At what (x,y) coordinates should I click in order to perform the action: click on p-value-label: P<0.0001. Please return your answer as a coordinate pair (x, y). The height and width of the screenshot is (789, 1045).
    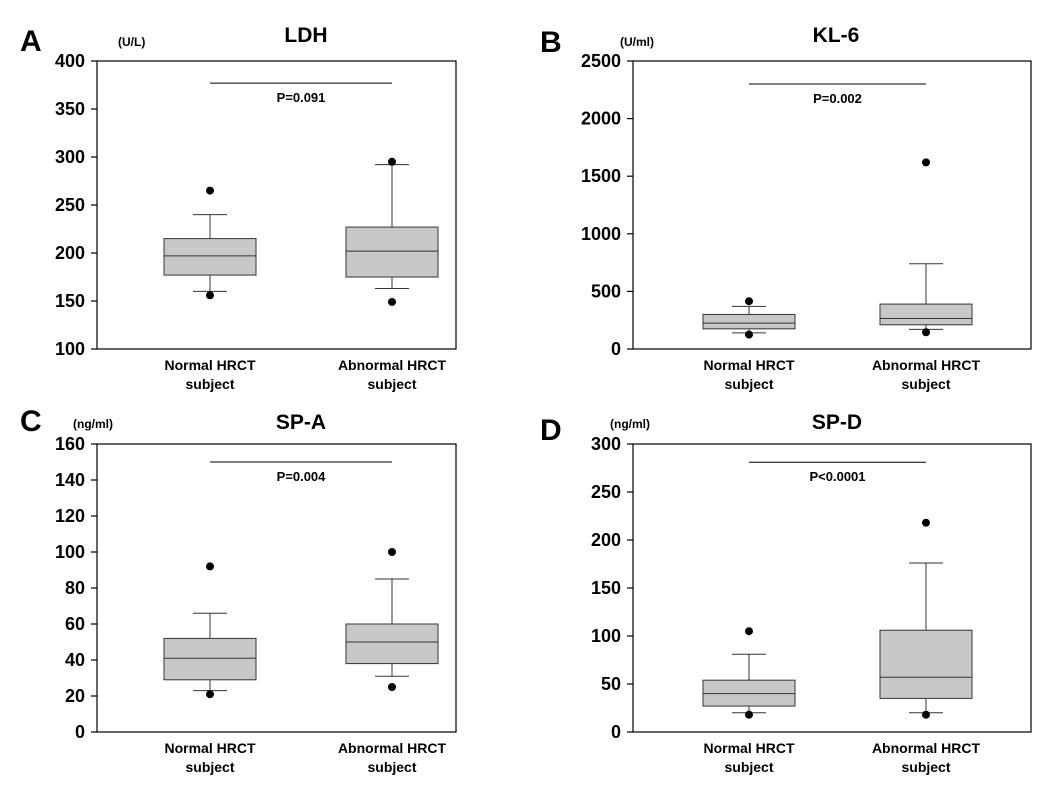
    Looking at the image, I should click on (837, 476).